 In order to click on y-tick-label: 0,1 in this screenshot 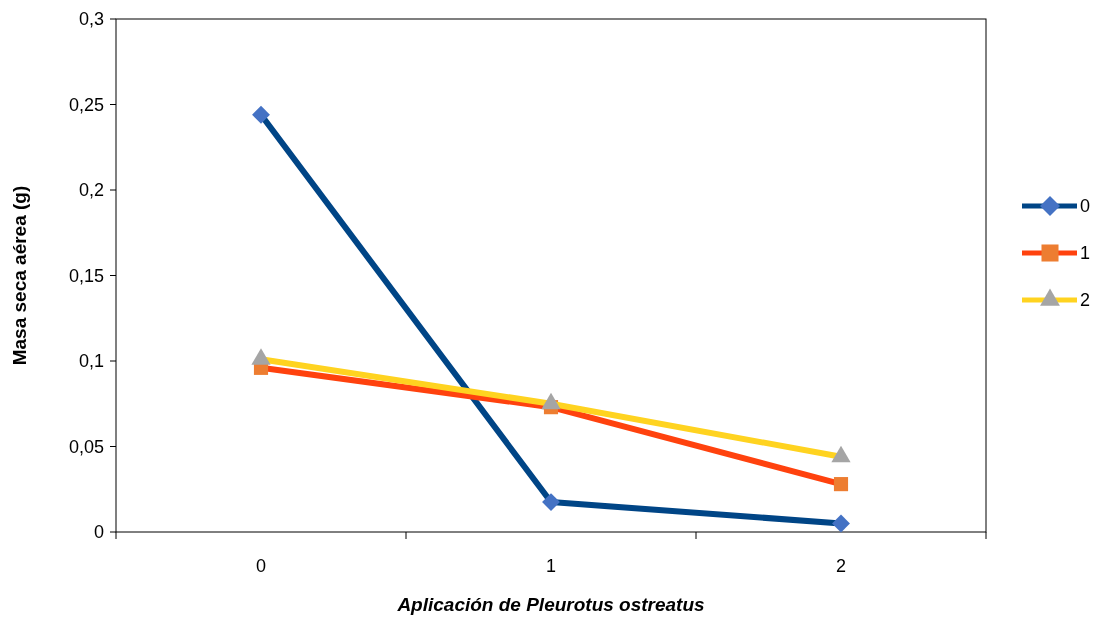, I will do `click(91, 361)`.